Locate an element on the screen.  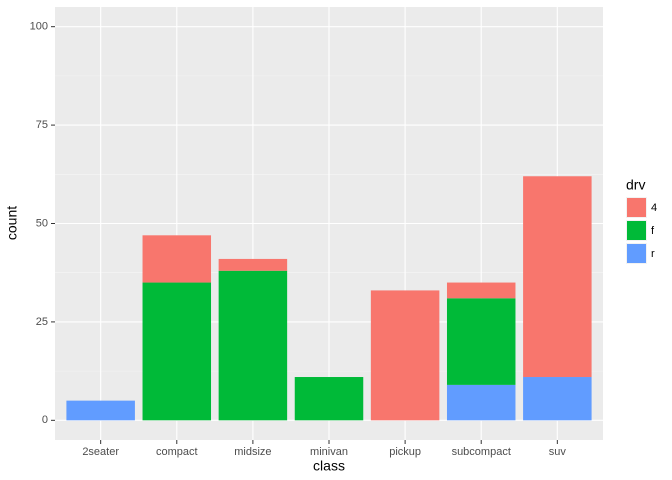
x-tick-label: 2seater is located at coordinates (100, 452).